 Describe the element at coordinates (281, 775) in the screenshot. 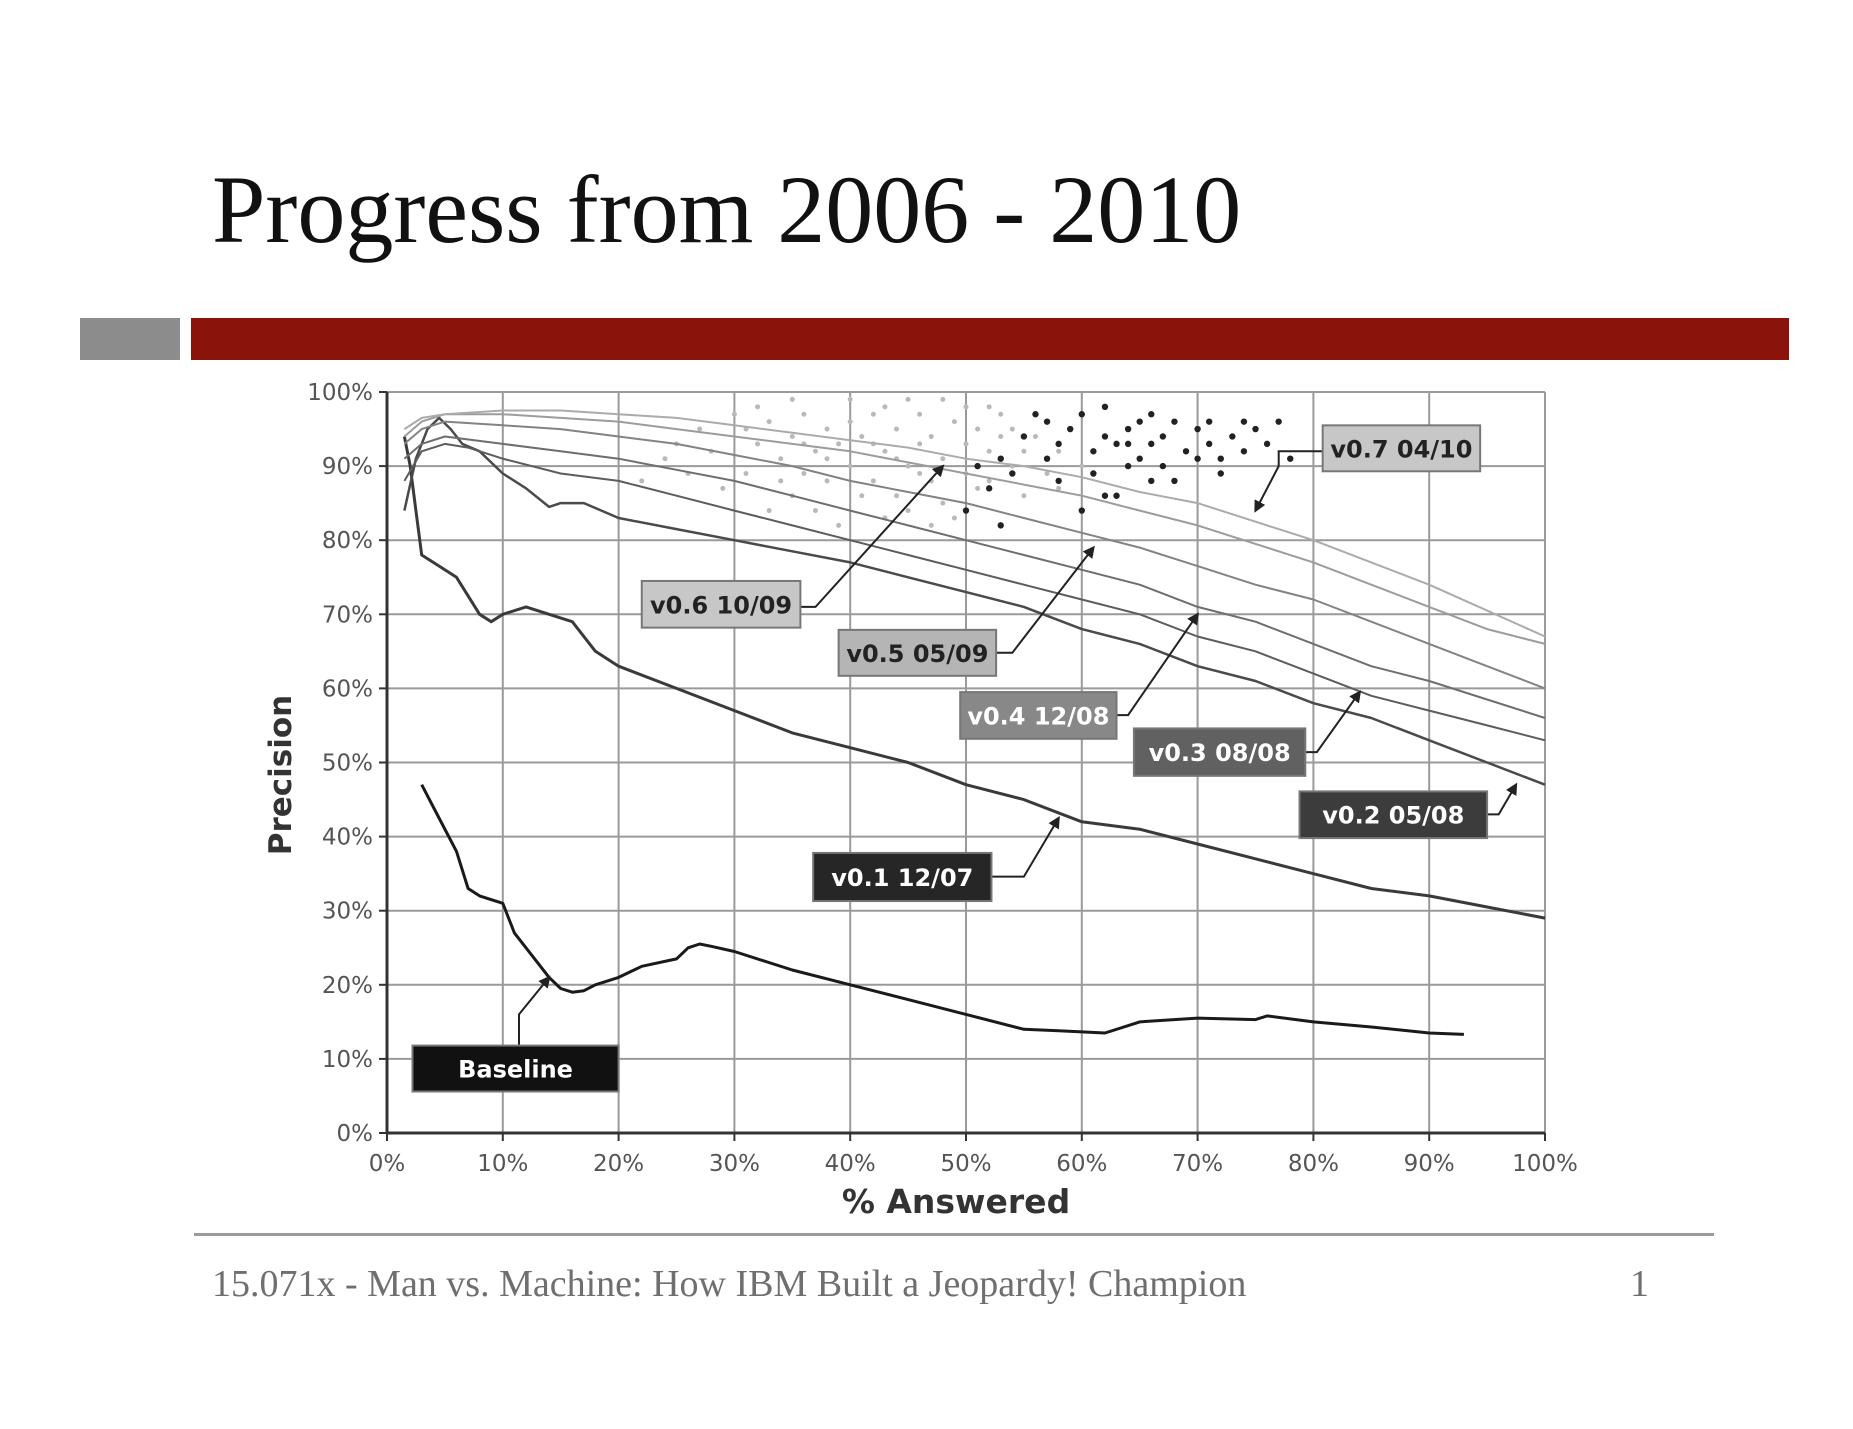

I see `y-axis-label: Precision` at that location.